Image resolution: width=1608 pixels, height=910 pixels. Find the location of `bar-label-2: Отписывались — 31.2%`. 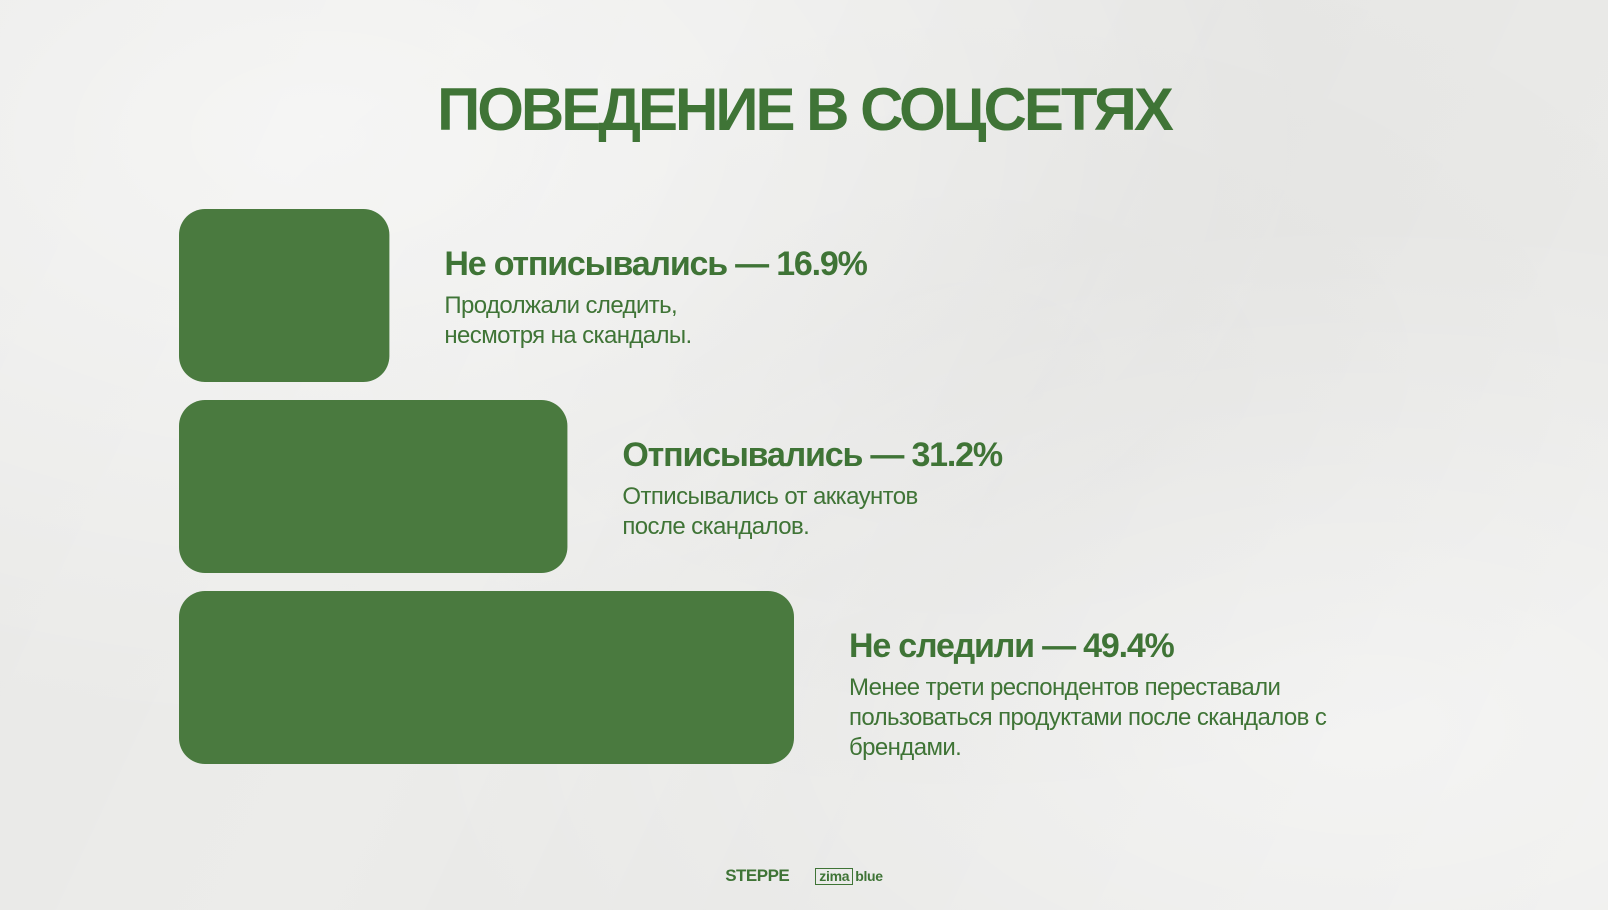

bar-label-2: Отписывались — 31.2% is located at coordinates (812, 455).